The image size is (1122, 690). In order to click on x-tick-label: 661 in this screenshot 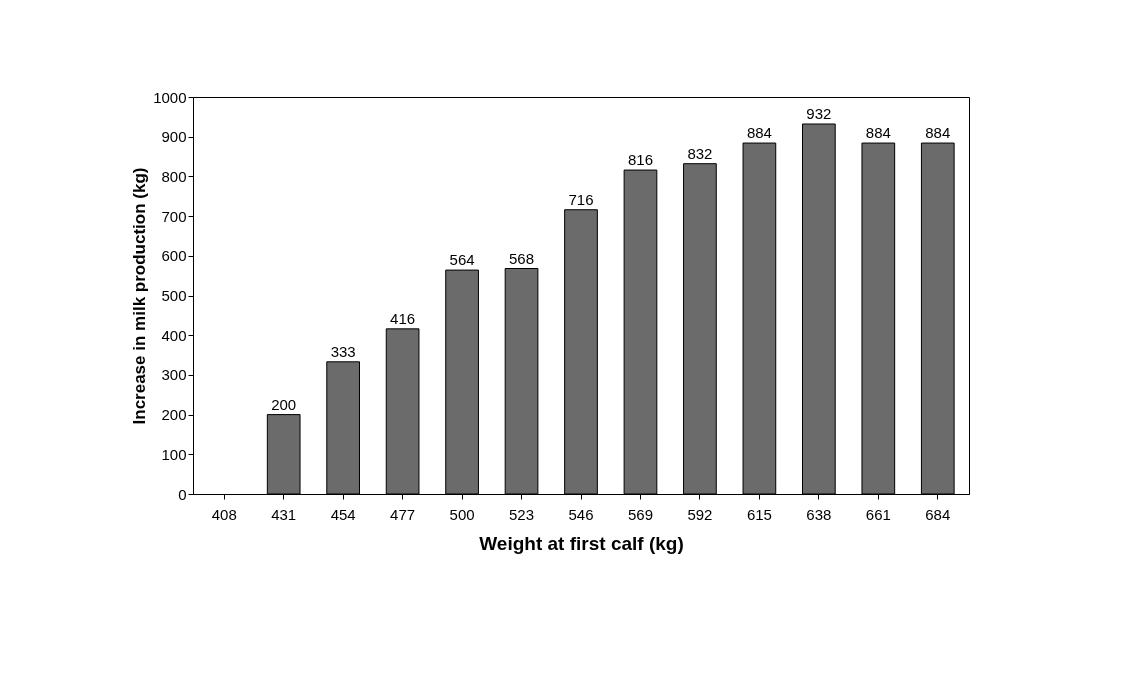, I will do `click(878, 514)`.